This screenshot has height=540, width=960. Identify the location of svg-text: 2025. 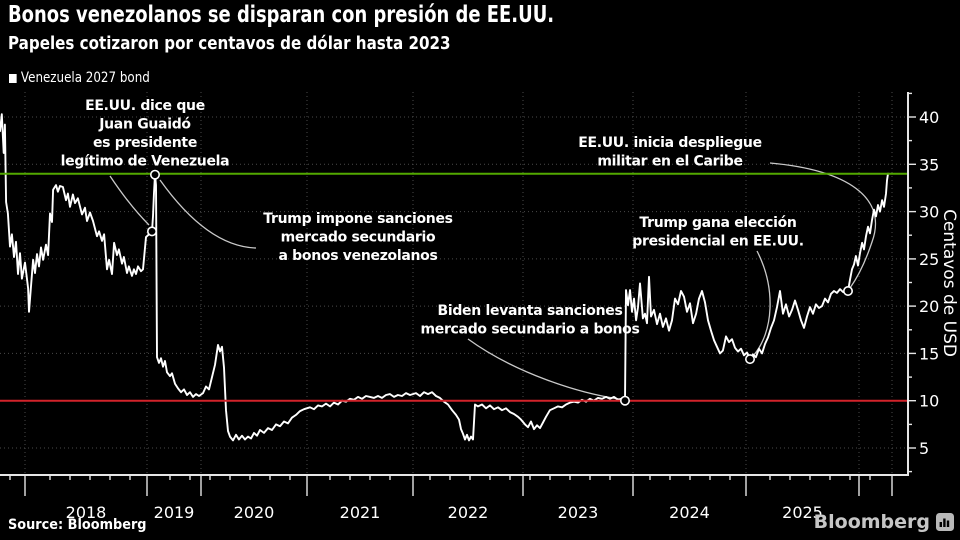
(802, 512).